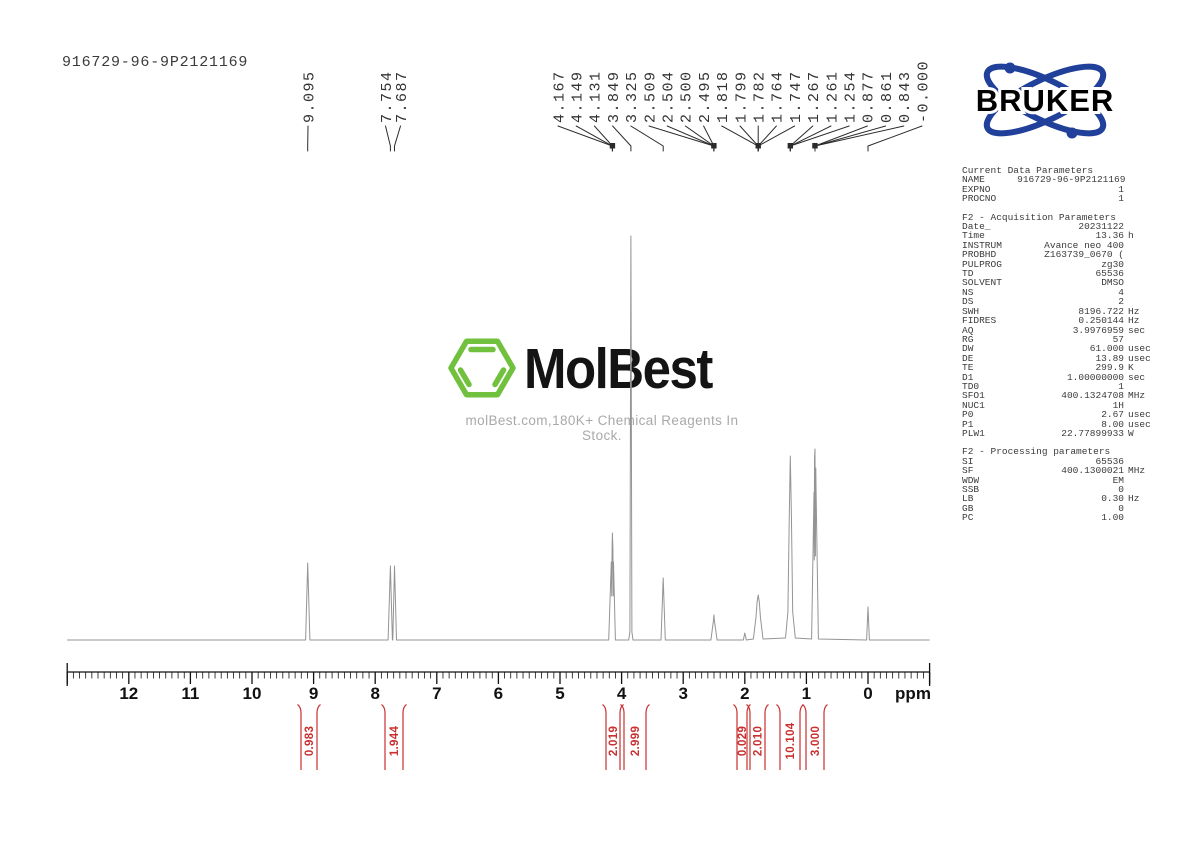 This screenshot has height=842, width=1190. What do you see at coordinates (968, 274) in the screenshot?
I see `param-name: TD` at bounding box center [968, 274].